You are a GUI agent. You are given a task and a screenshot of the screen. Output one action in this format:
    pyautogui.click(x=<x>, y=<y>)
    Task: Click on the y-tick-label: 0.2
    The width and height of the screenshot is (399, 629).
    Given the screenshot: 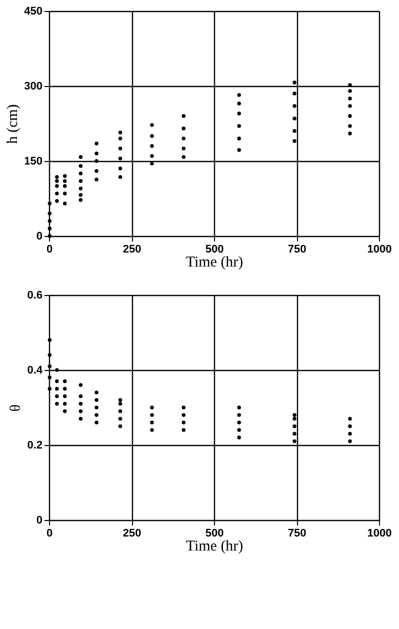 What is the action you would take?
    pyautogui.click(x=34, y=446)
    